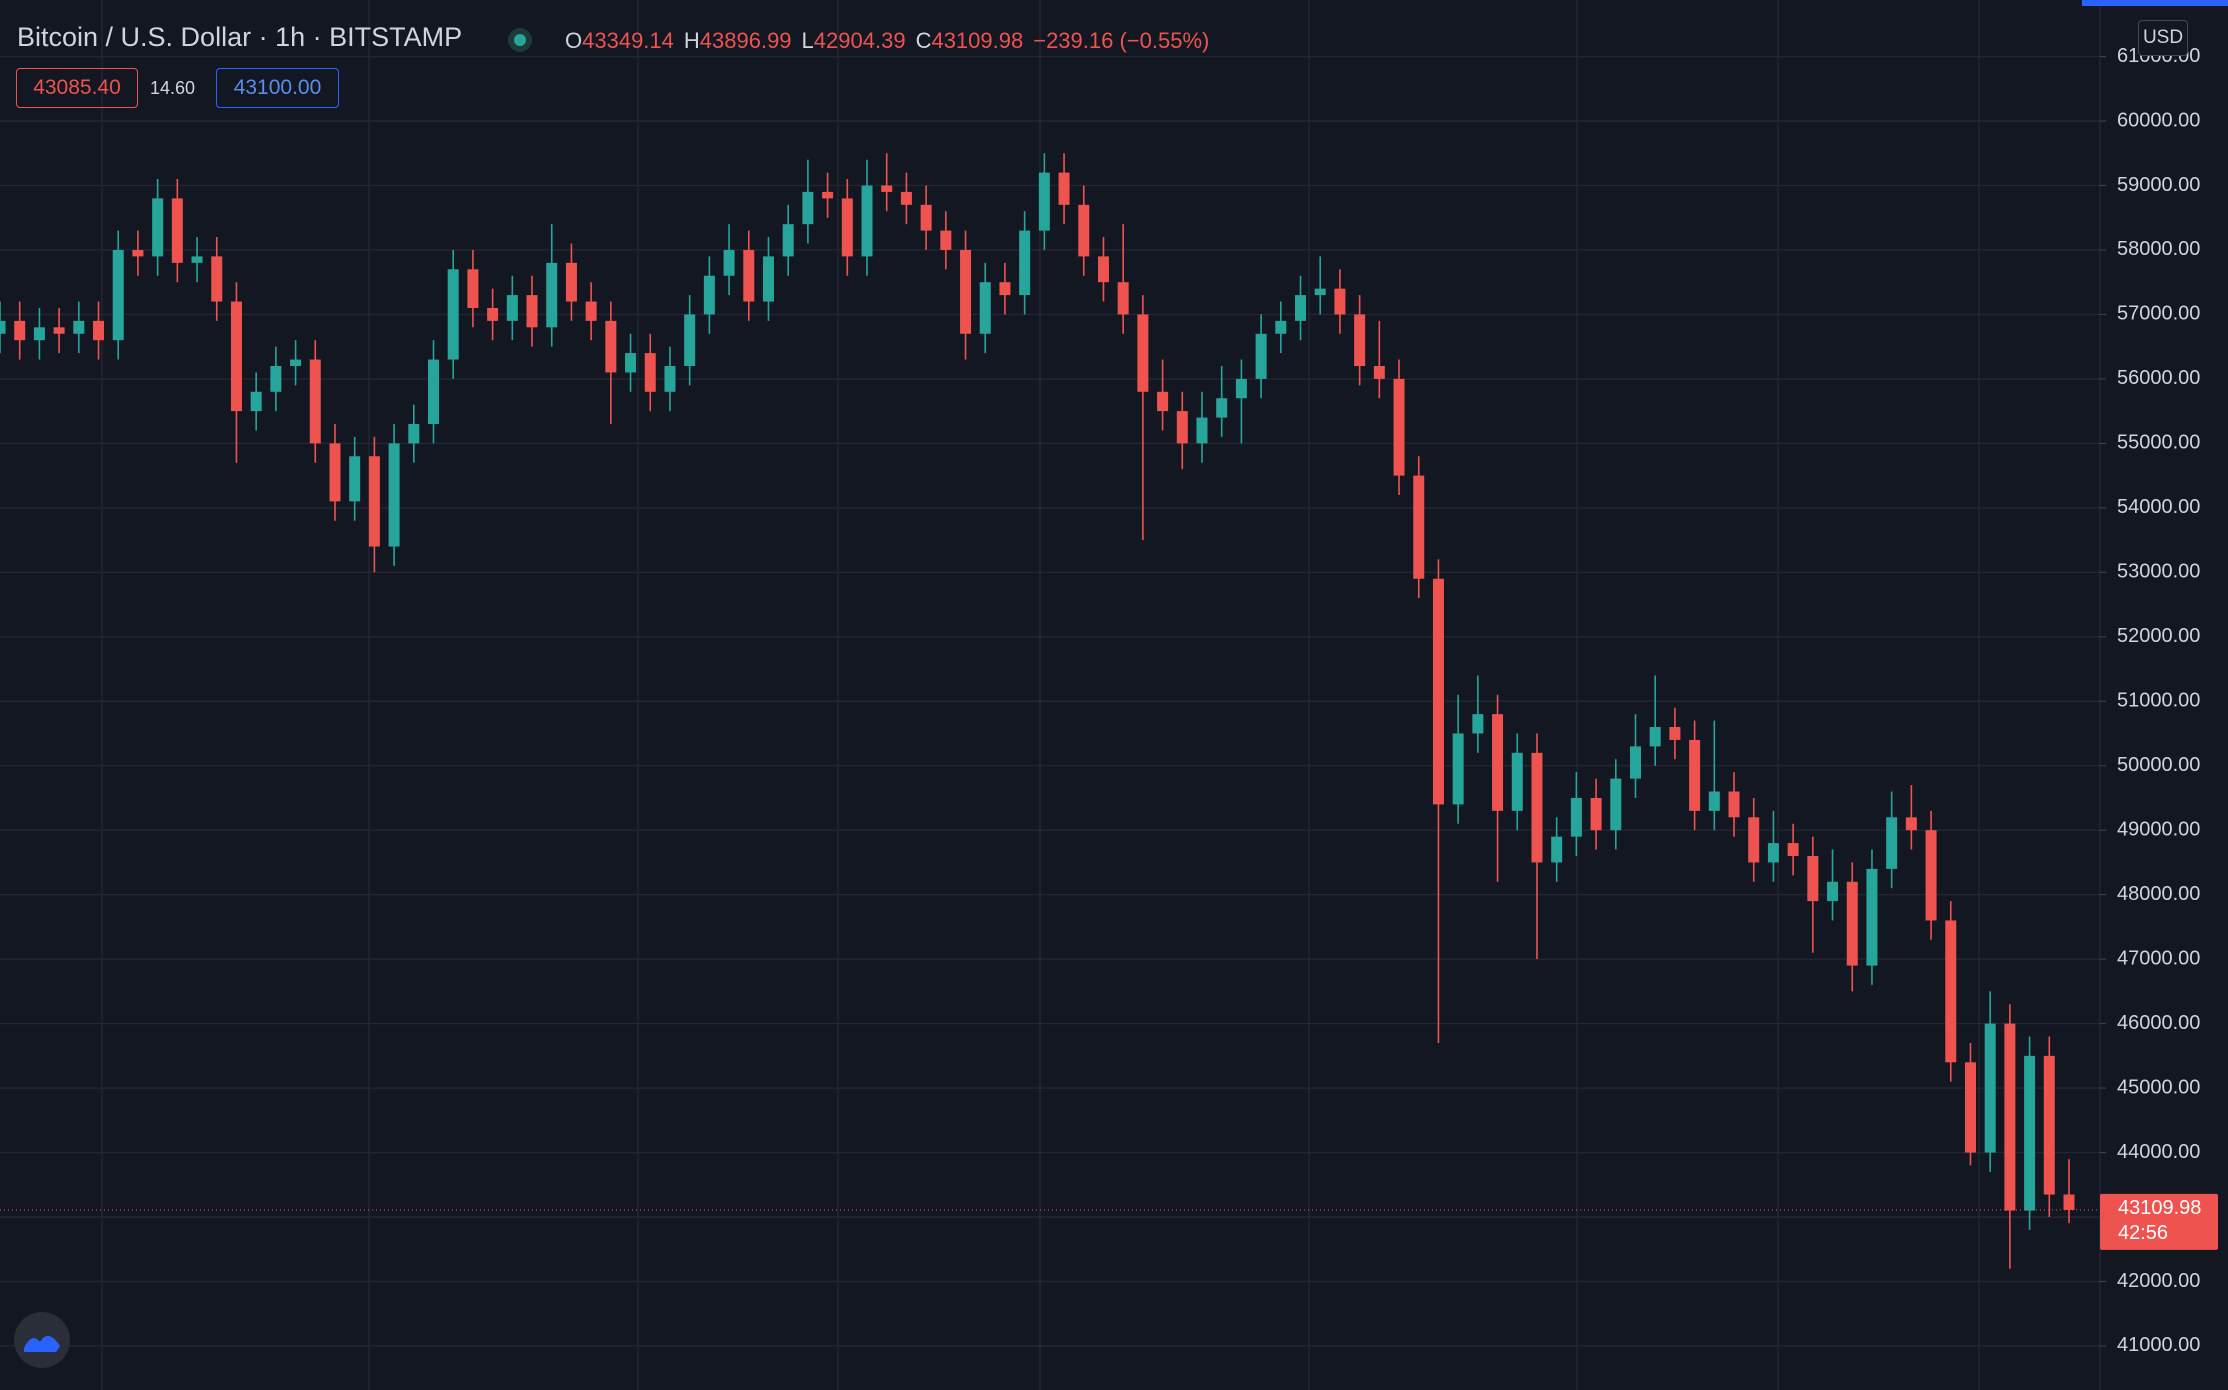 Image resolution: width=2228 pixels, height=1390 pixels. I want to click on y-tick-label: 49000.00, so click(2158, 829).